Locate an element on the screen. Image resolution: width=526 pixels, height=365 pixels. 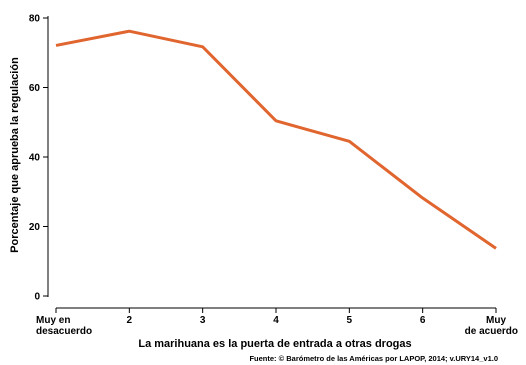
x-tick-label: de acuerdo is located at coordinates (491, 331).